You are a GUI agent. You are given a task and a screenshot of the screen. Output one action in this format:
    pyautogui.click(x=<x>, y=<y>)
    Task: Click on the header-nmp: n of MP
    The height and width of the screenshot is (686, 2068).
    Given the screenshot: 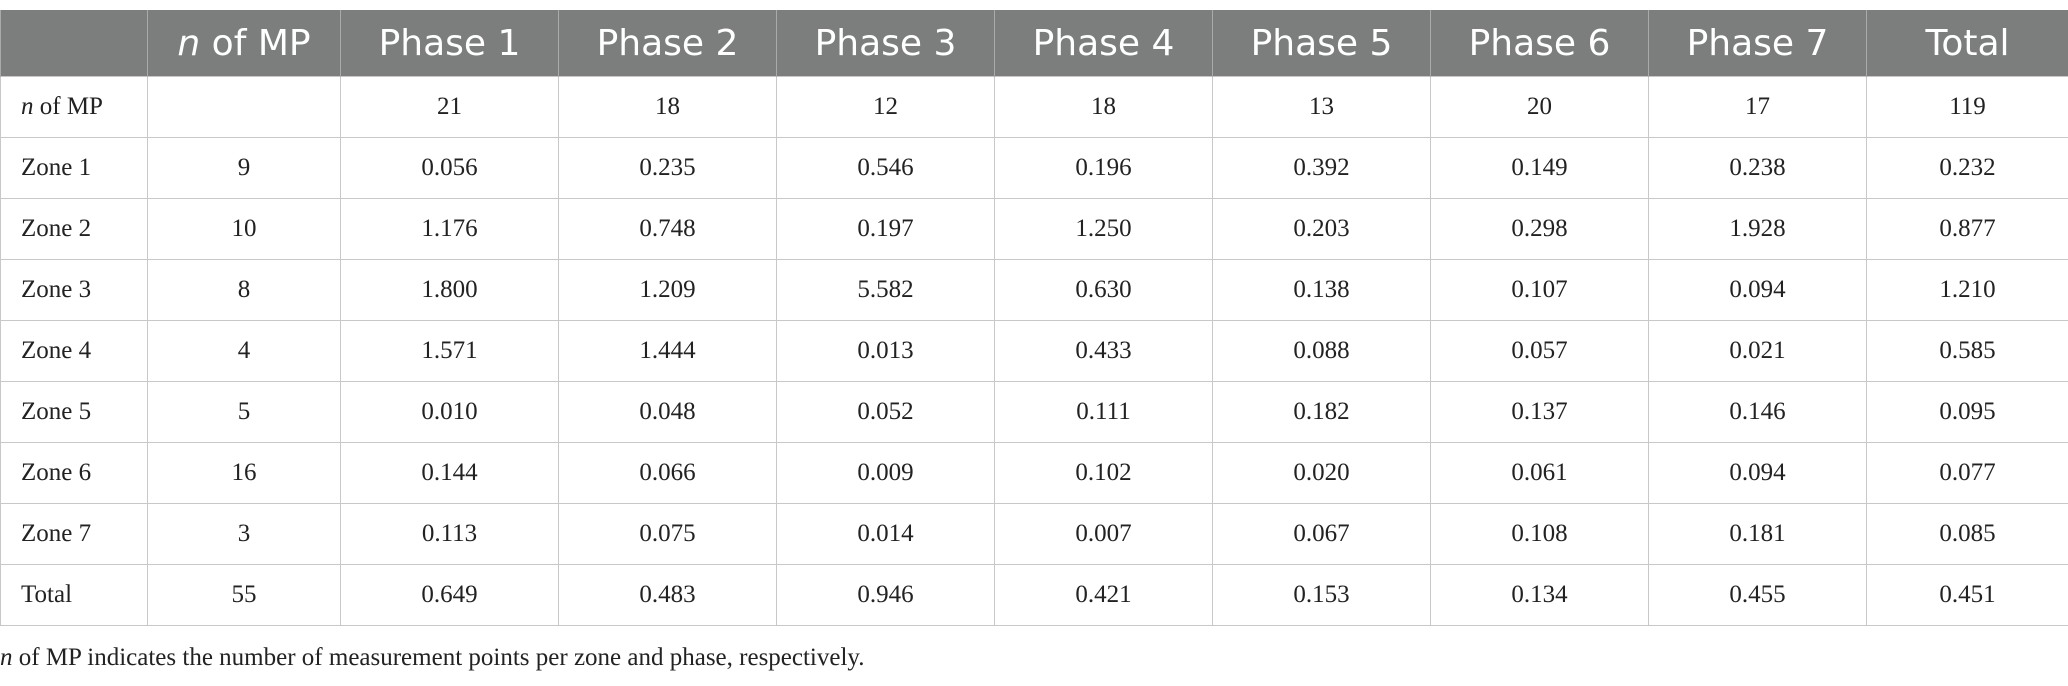 What is the action you would take?
    pyautogui.click(x=244, y=43)
    